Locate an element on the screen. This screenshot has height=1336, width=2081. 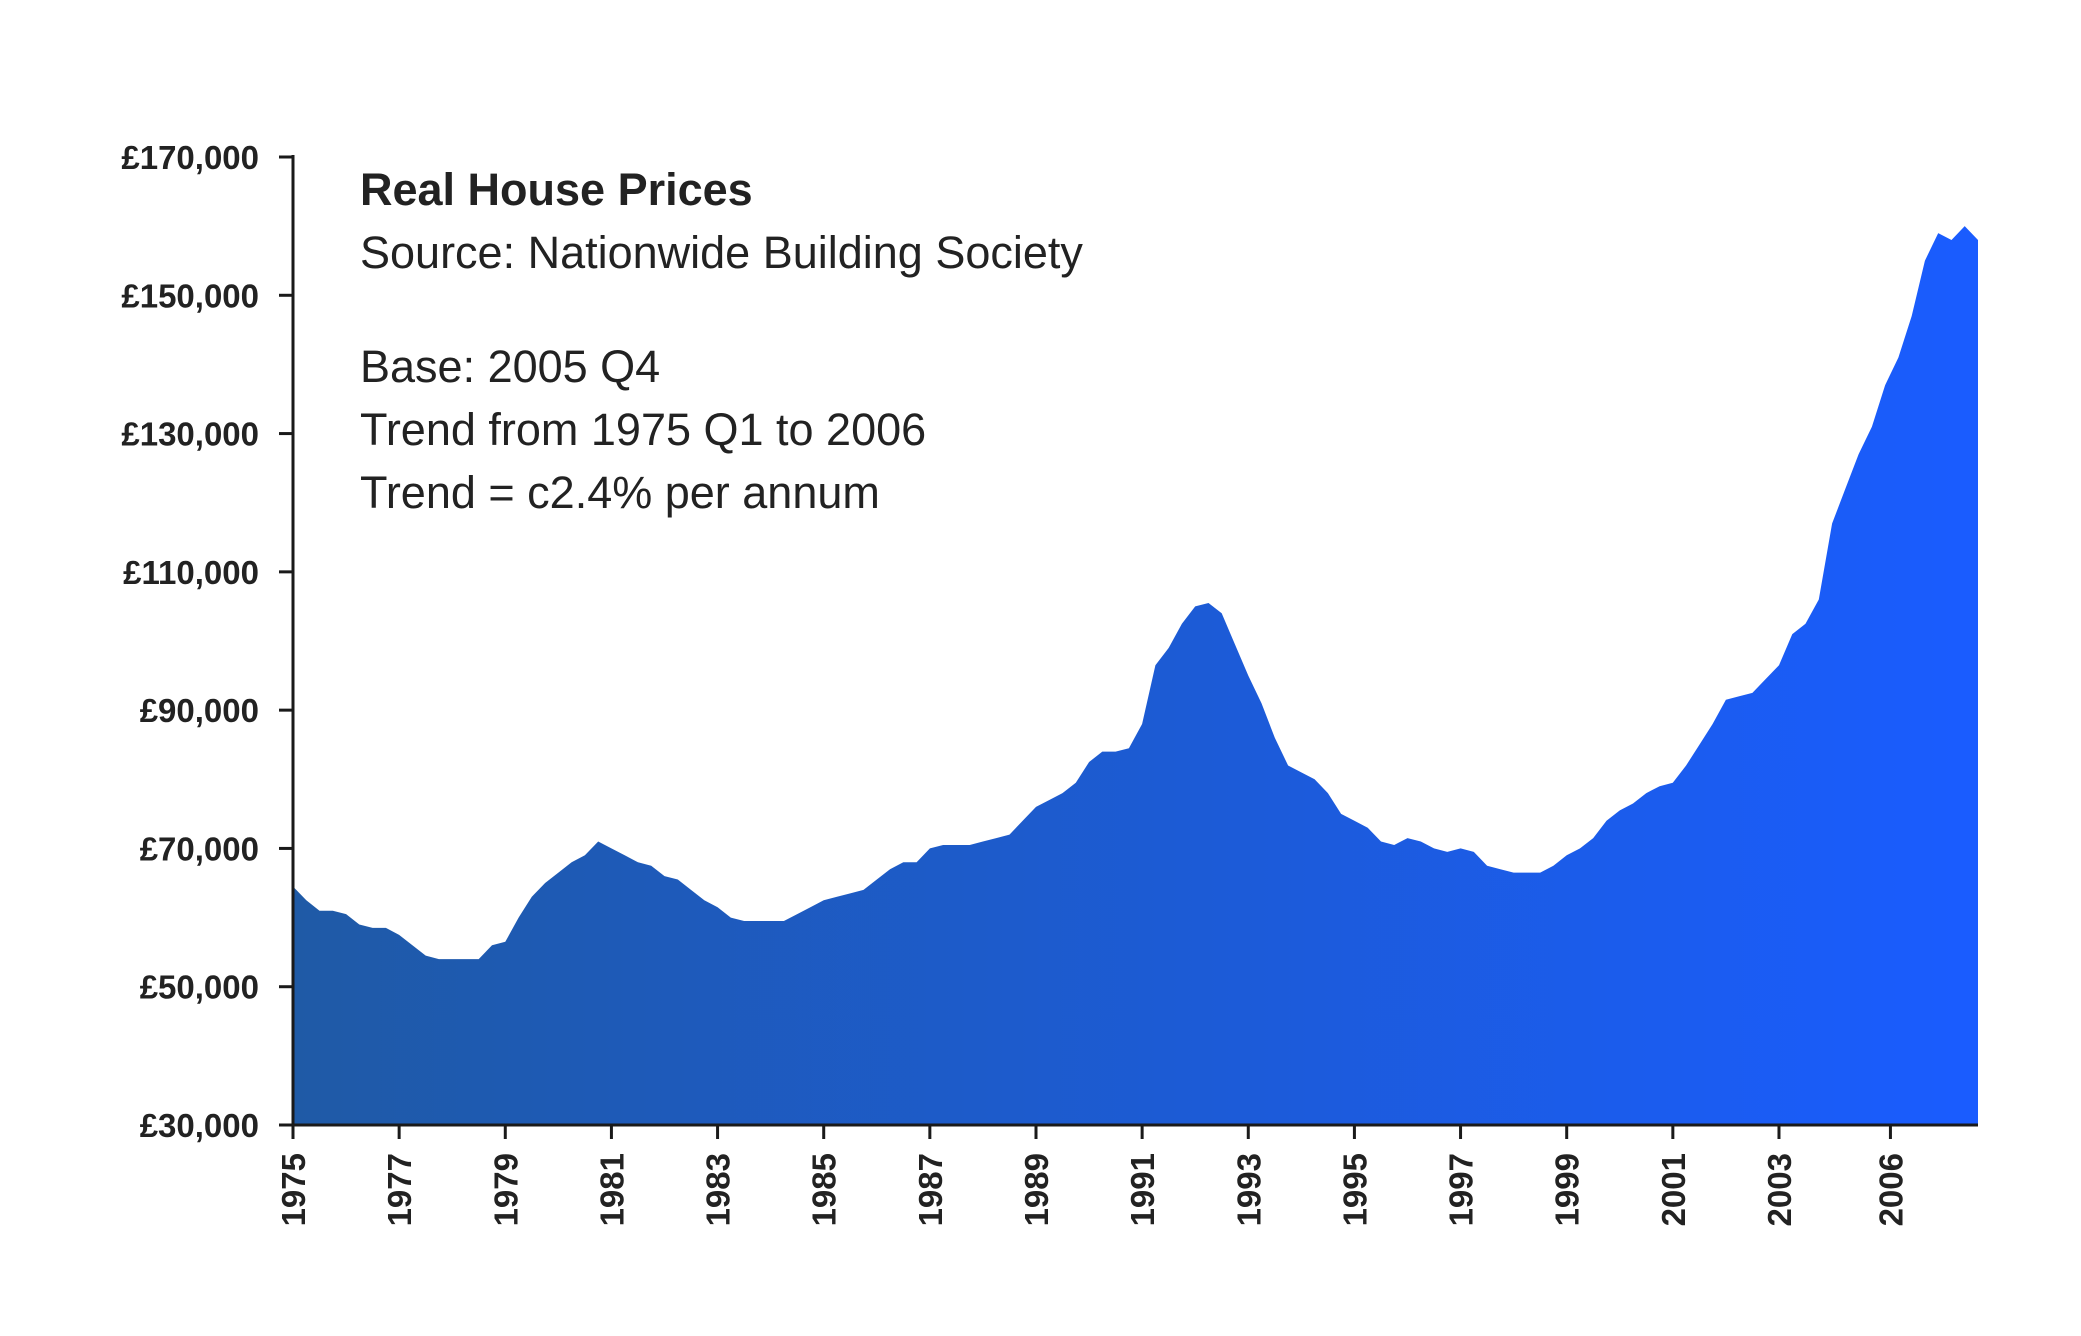
x-tick-label: 1983 is located at coordinates (718, 1189).